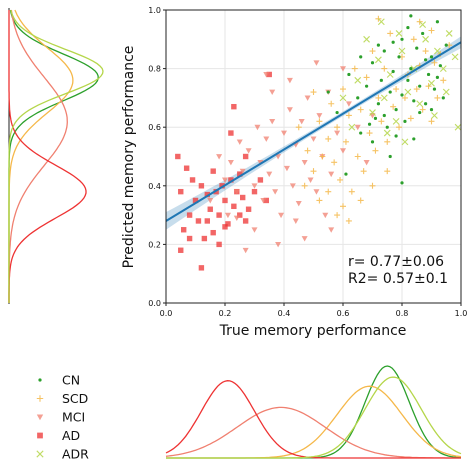 The image size is (474, 475). I want to click on density-y-adr, so click(56, 156).